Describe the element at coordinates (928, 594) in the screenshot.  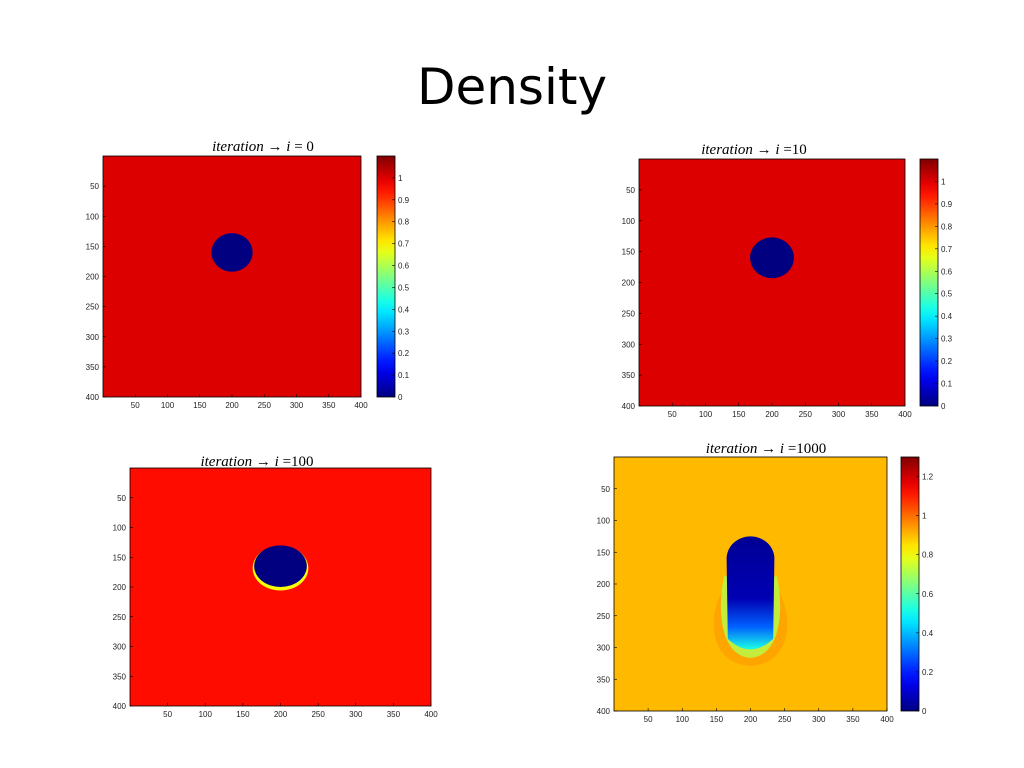
I see `colorbar-tick-label: 0.6` at that location.